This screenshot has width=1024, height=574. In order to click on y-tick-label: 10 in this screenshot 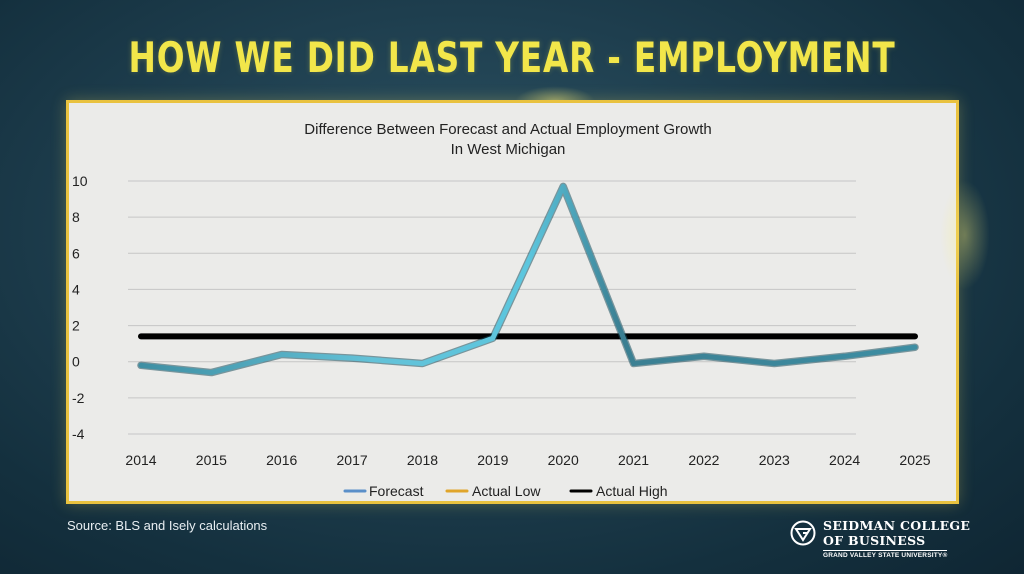, I will do `click(80, 181)`.